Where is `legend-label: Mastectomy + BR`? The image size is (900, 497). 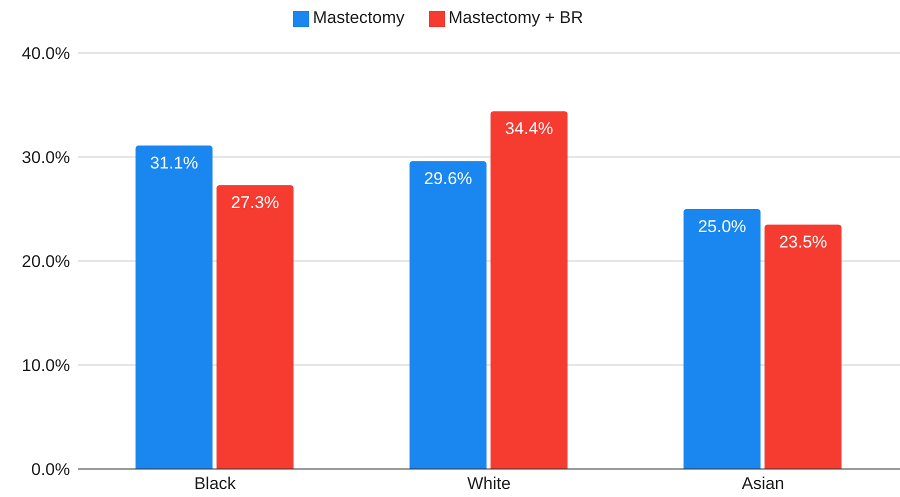
legend-label: Mastectomy + BR is located at coordinates (516, 17).